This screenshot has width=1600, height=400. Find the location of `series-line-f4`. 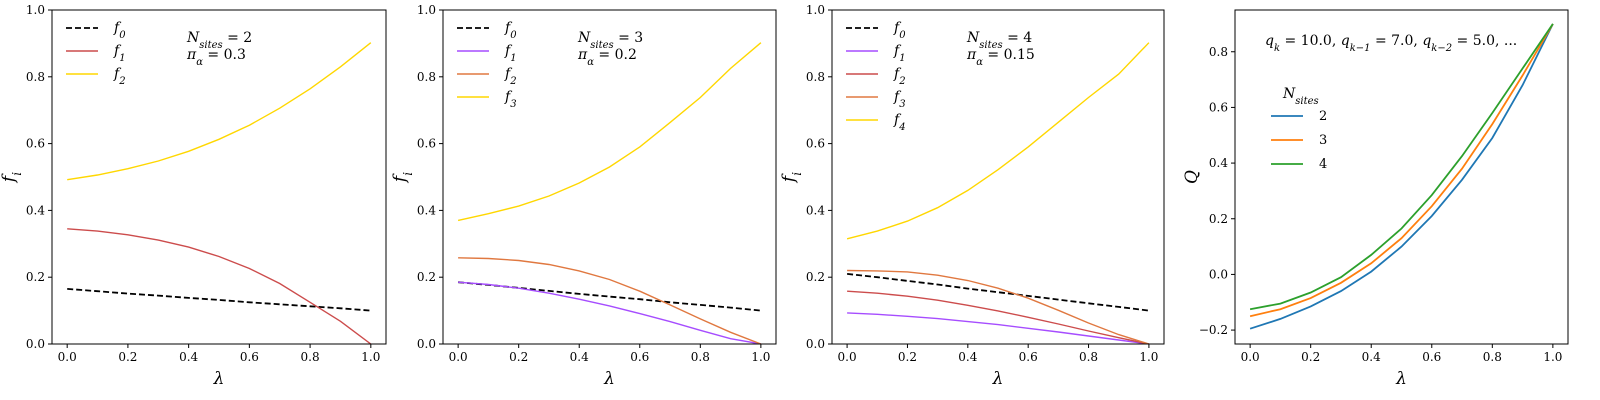

series-line-f4 is located at coordinates (998, 141).